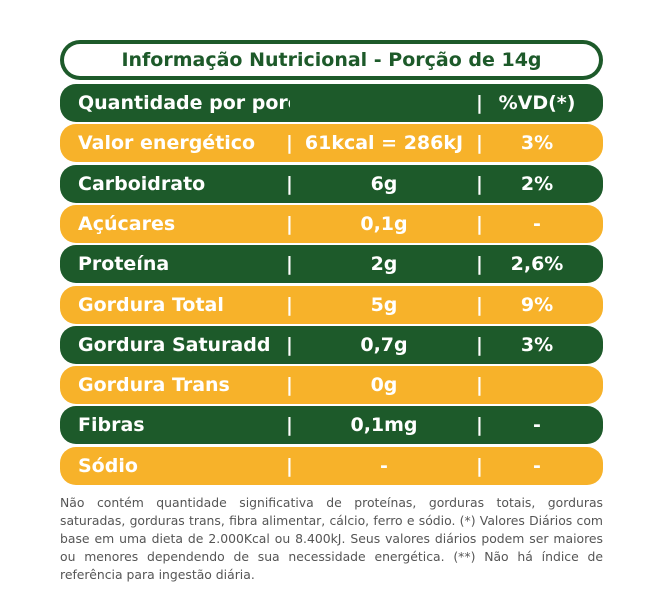  I want to click on row-label: Carboidrato, so click(142, 183).